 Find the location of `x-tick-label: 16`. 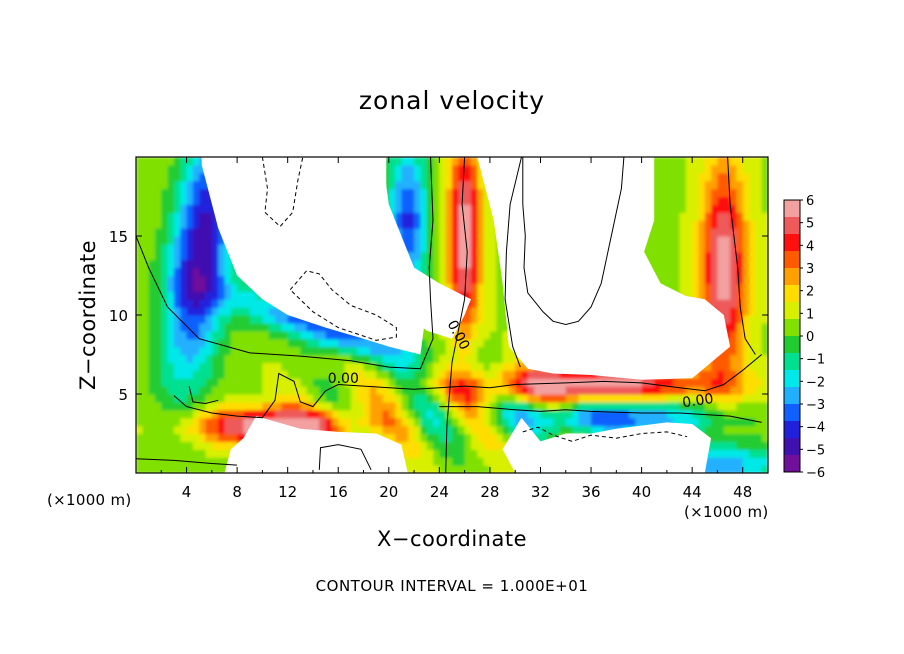

x-tick-label: 16 is located at coordinates (338, 492).